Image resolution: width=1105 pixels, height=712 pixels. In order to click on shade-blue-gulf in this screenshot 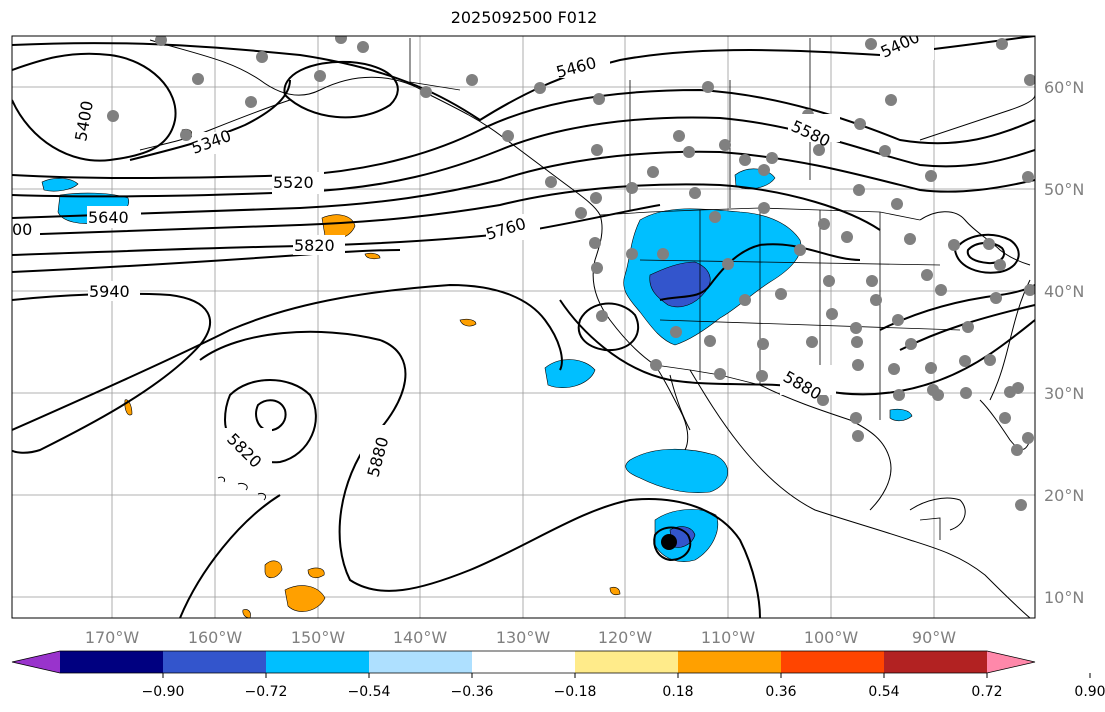, I will do `click(901, 415)`.